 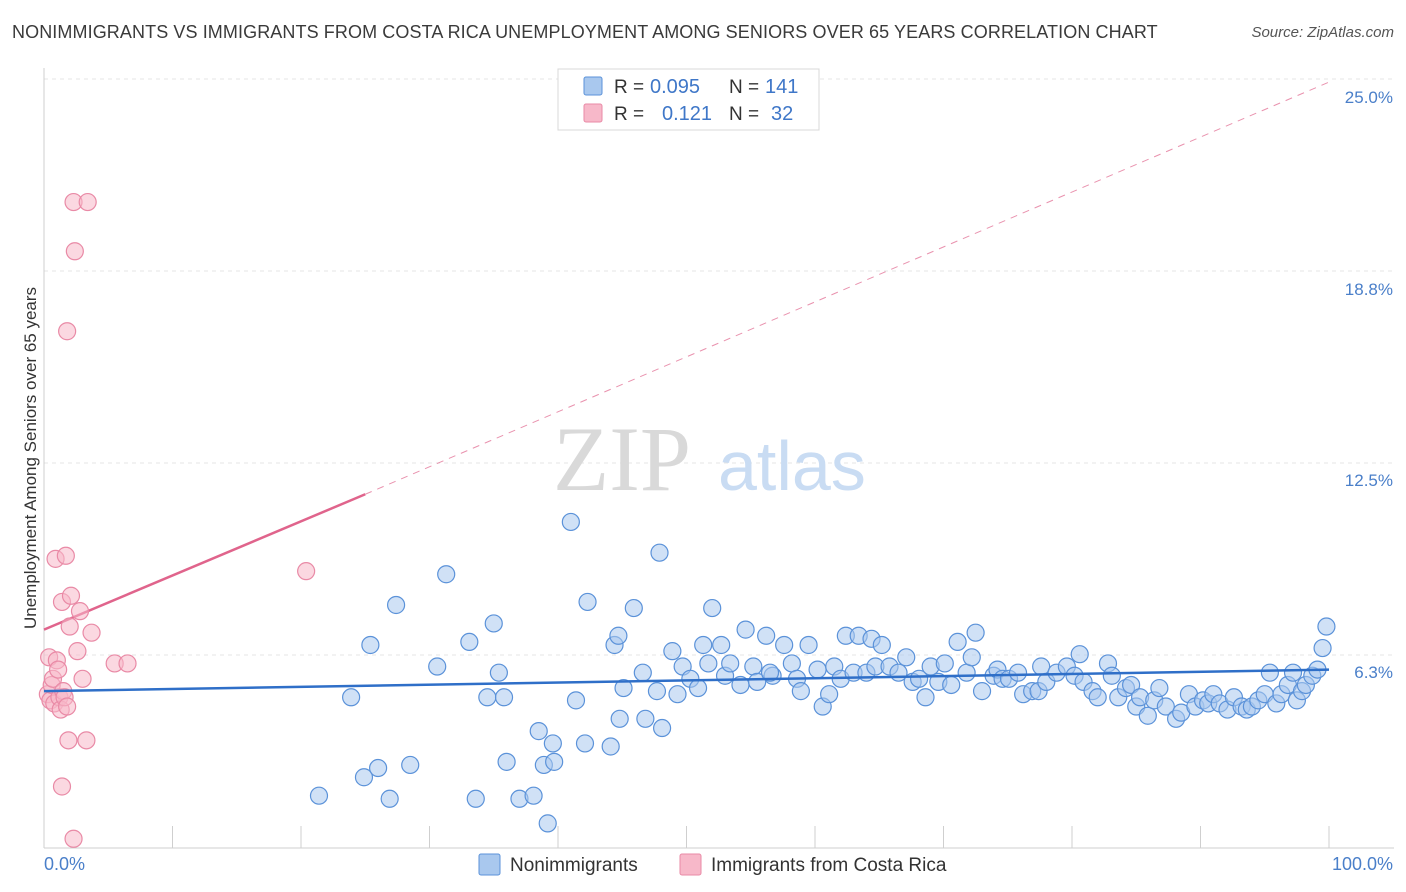 What do you see at coordinates (675, 87) in the screenshot?
I see `stats-r-value-1: 0.095` at bounding box center [675, 87].